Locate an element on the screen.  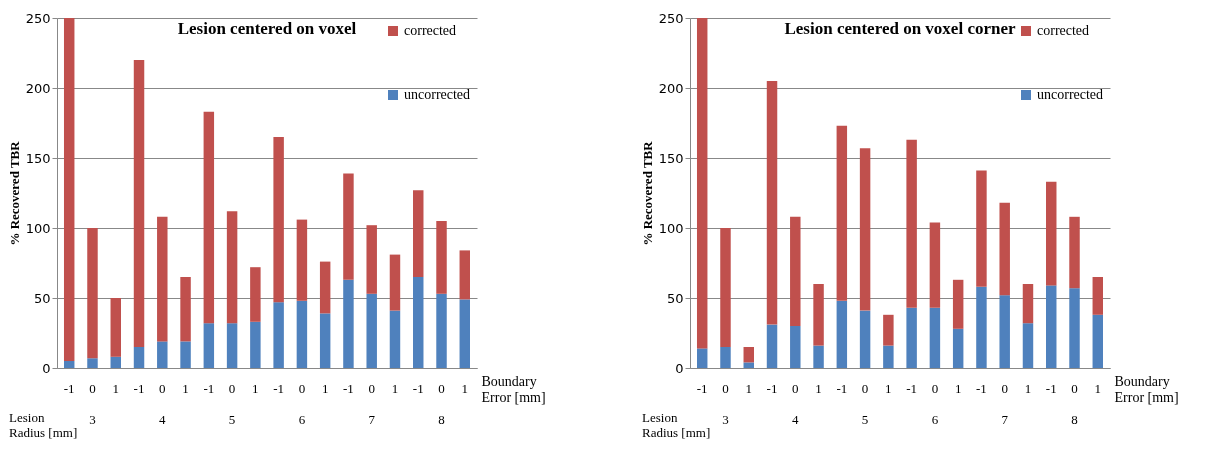
text: 5 is located at coordinates (865, 419).